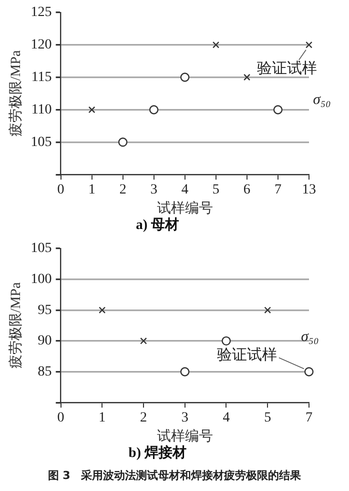 The width and height of the screenshot is (349, 491). I want to click on annotation: σ₅₀, so click(310, 337).